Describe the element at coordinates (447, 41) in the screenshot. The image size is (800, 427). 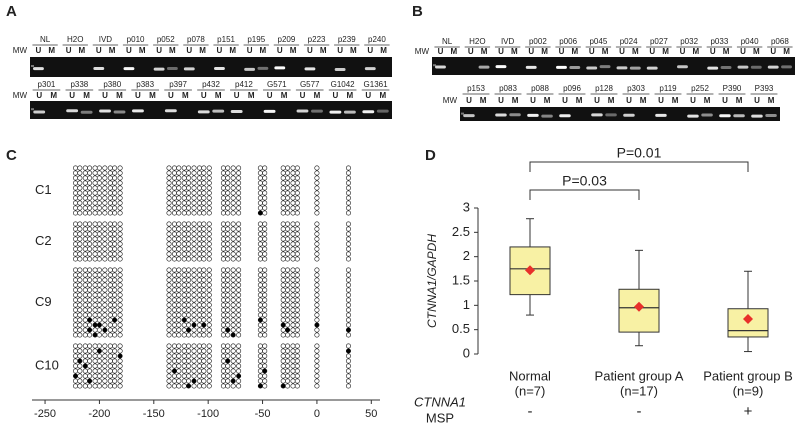
I see `sample-label: NL` at that location.